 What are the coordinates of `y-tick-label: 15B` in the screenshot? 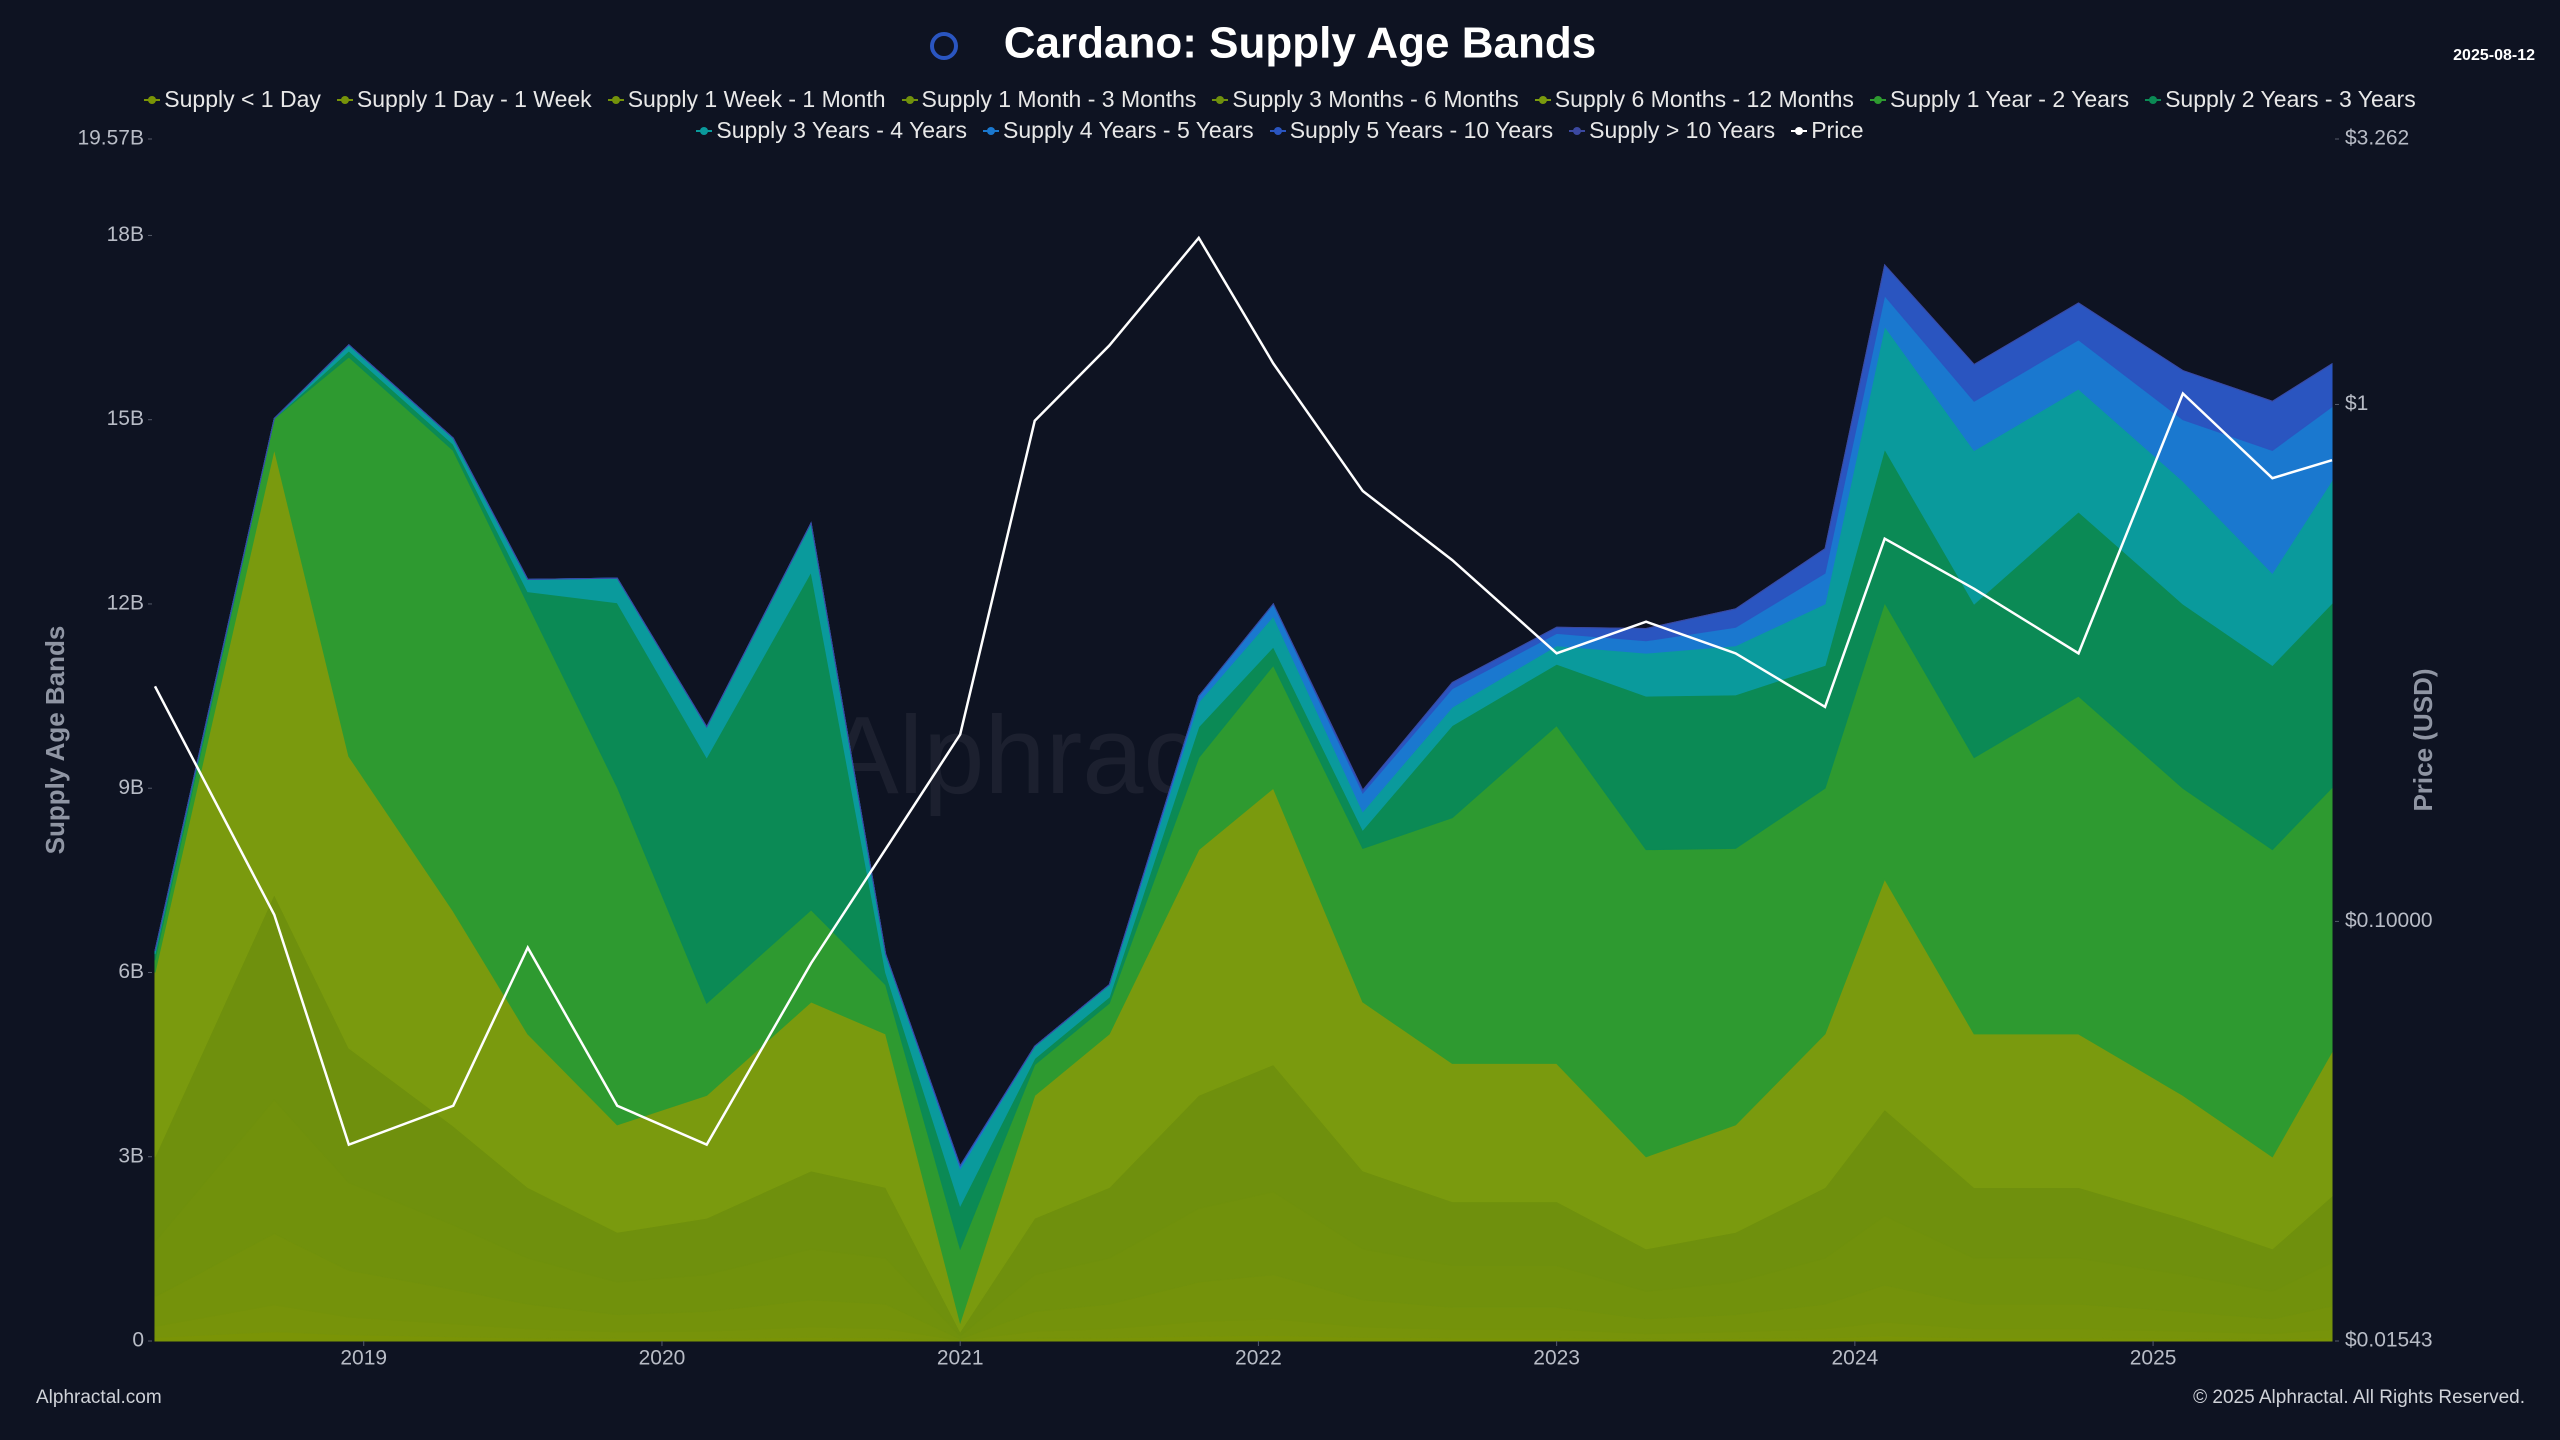 It's located at (125, 418).